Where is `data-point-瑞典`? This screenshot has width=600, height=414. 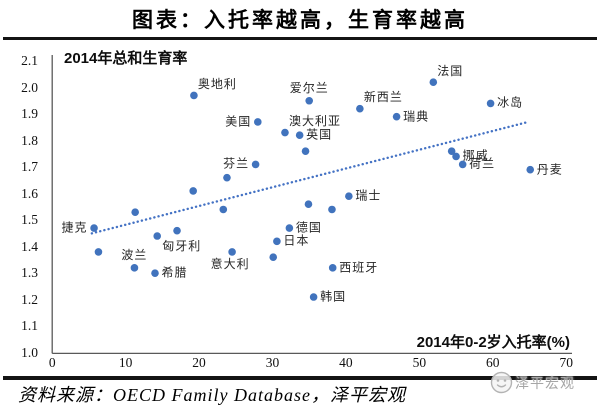
data-point-瑞典 is located at coordinates (396, 116).